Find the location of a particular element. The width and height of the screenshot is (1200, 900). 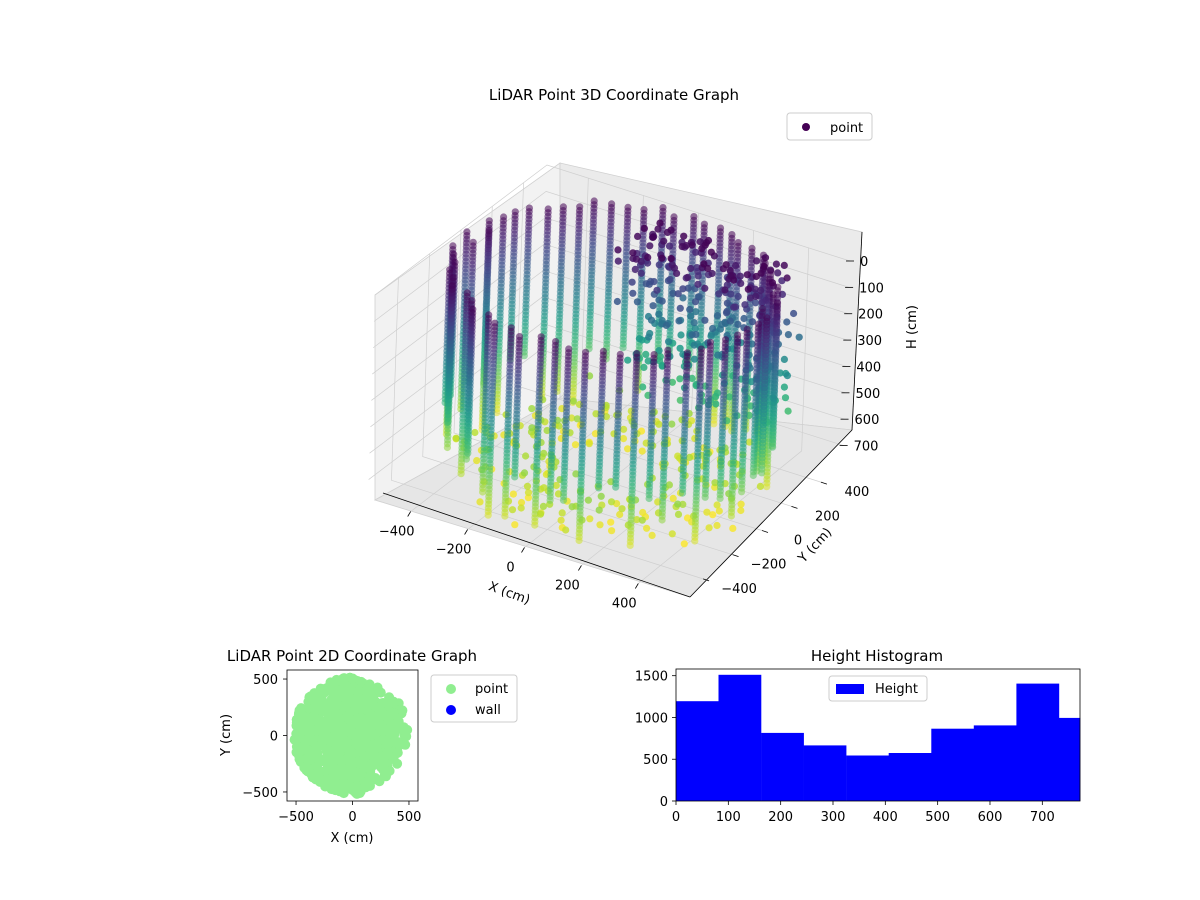

x-tick-label-histogram: 500 is located at coordinates (937, 817).